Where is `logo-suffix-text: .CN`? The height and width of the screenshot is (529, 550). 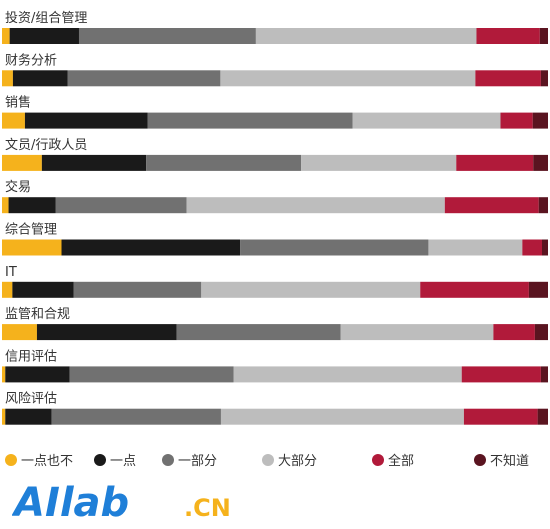 logo-suffix-text: .CN is located at coordinates (207, 508).